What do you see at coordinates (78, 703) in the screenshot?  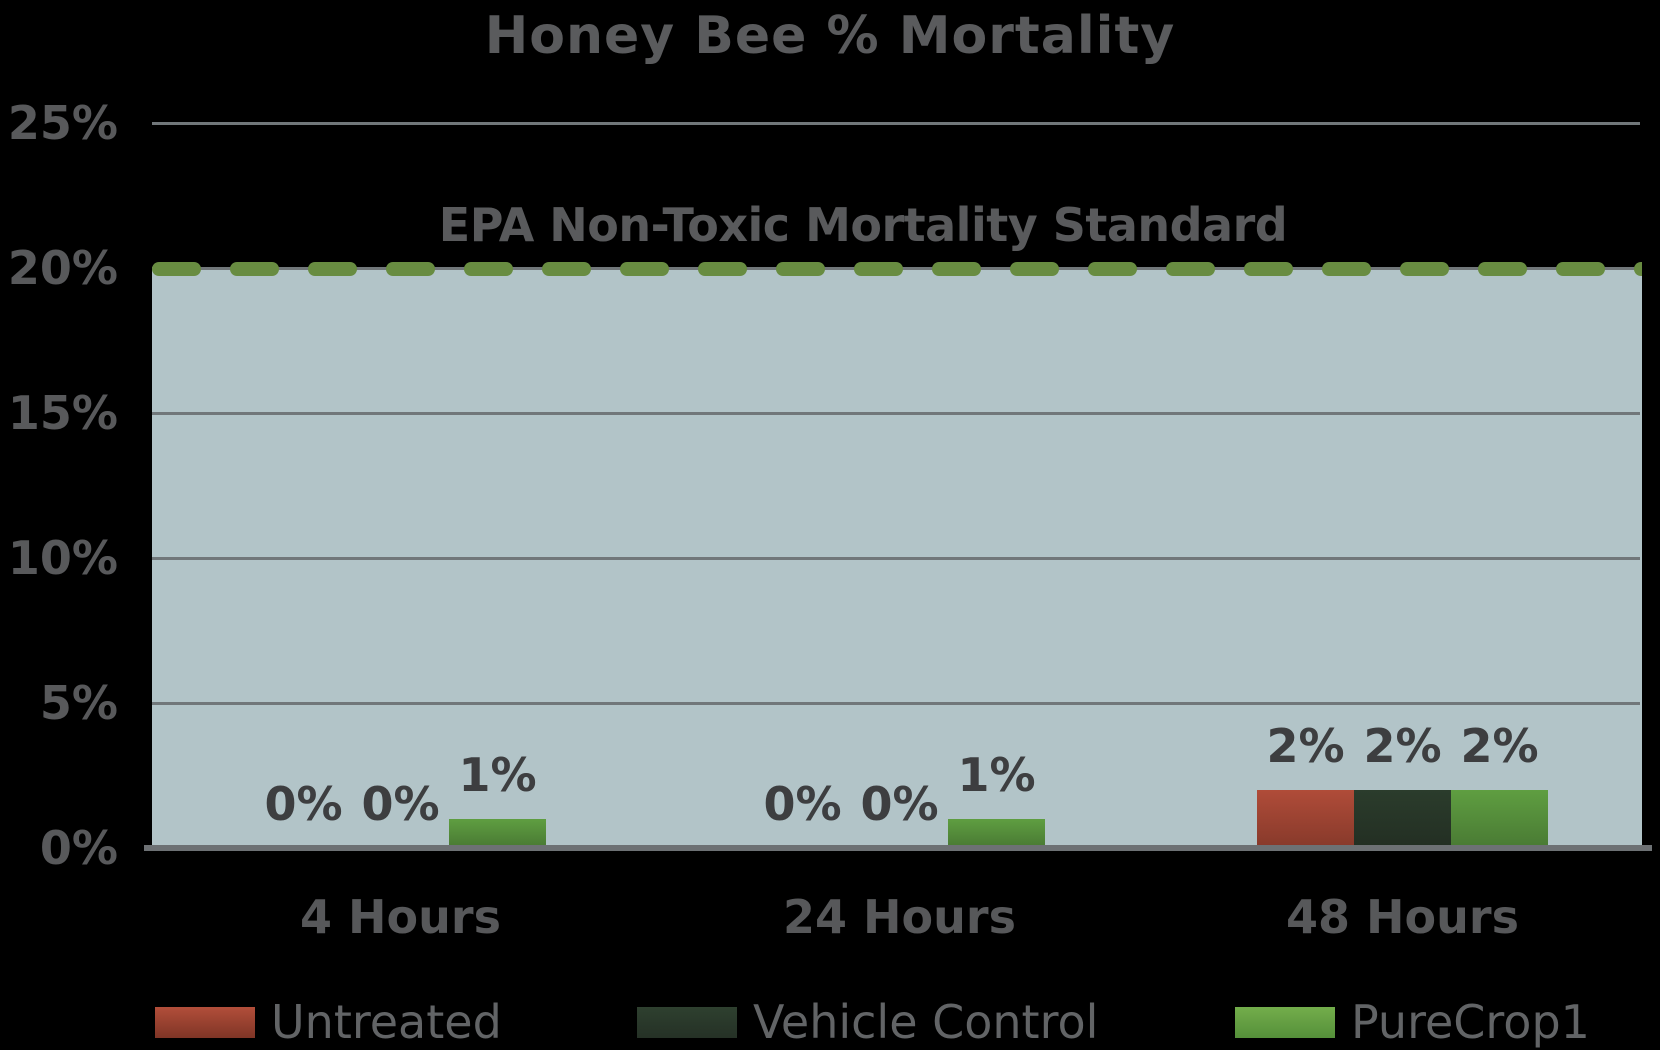 I see `y-tick-label-5: 5%` at bounding box center [78, 703].